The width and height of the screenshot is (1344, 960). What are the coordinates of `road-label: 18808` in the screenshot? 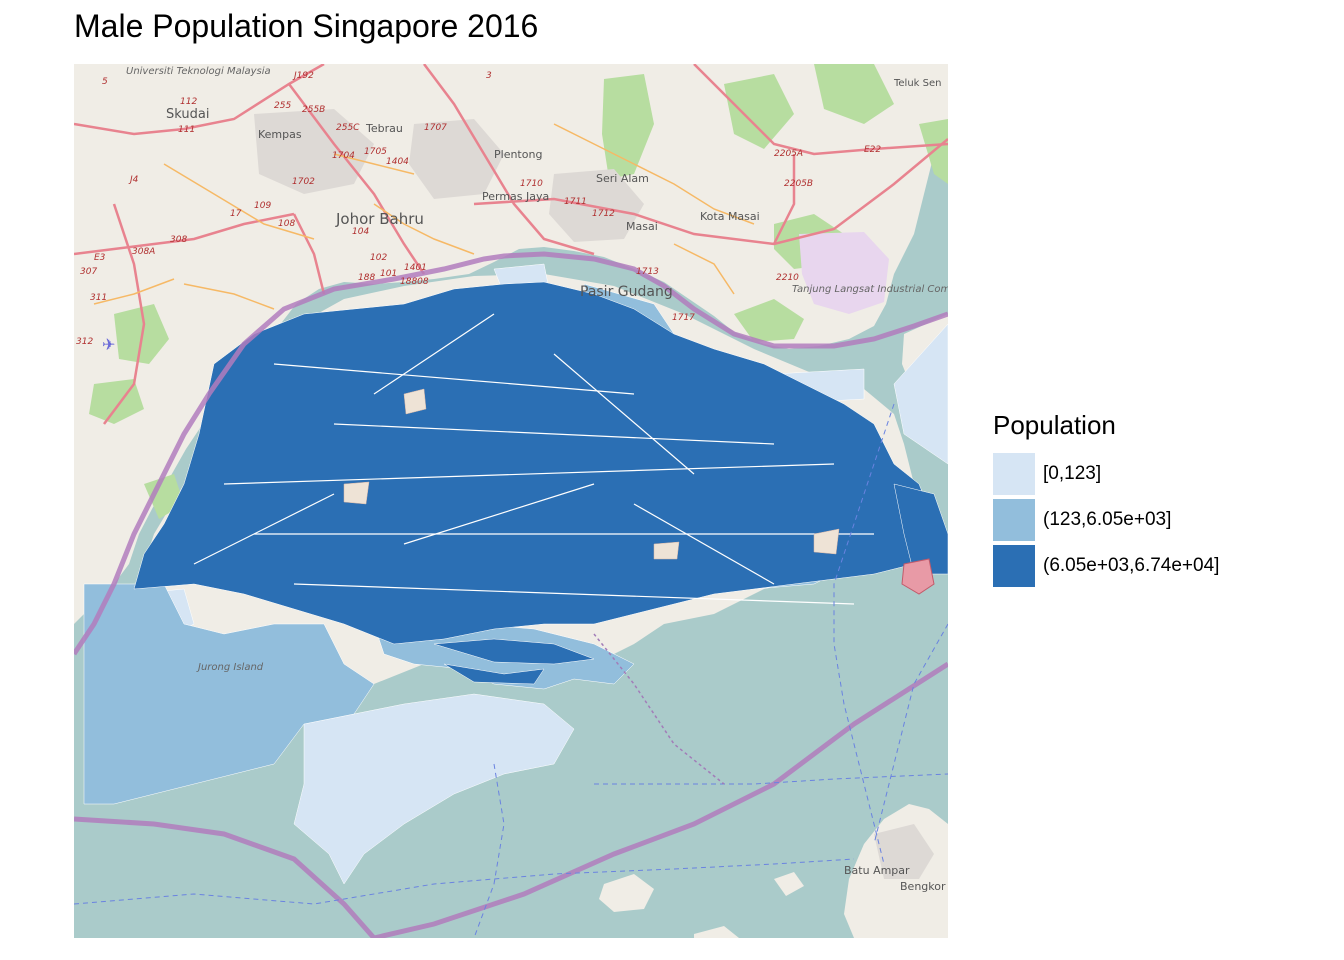 It's located at (414, 282).